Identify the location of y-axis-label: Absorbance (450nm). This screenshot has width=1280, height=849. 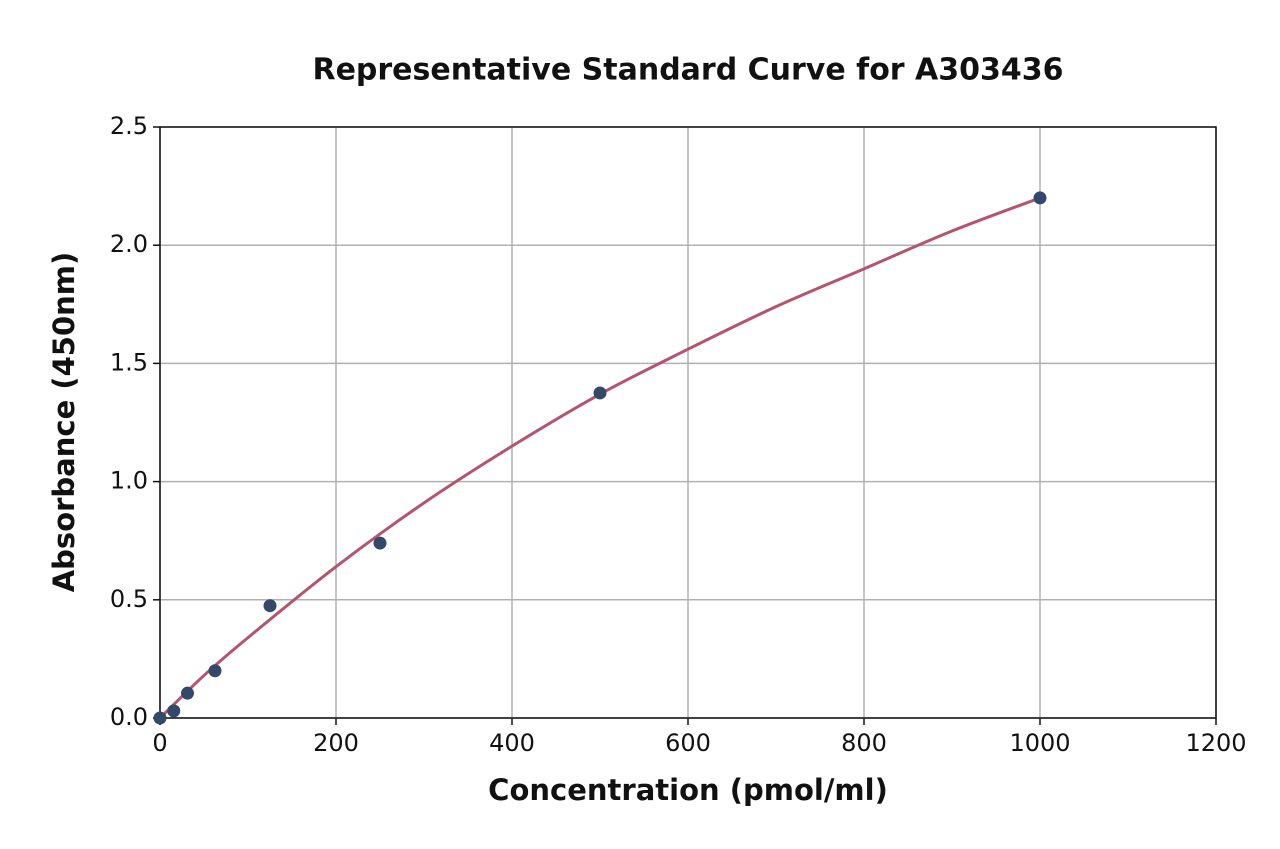
(64, 422).